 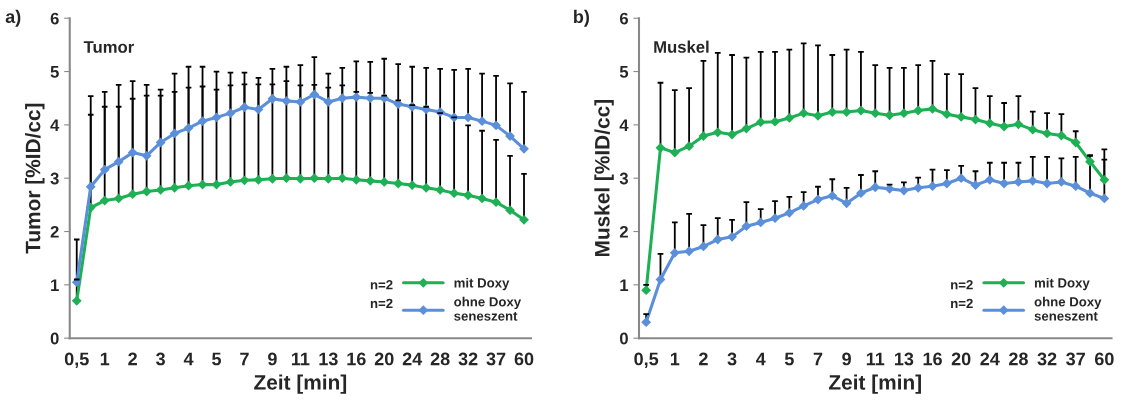 What do you see at coordinates (496, 359) in the screenshot?
I see `x-tick-label: 37` at bounding box center [496, 359].